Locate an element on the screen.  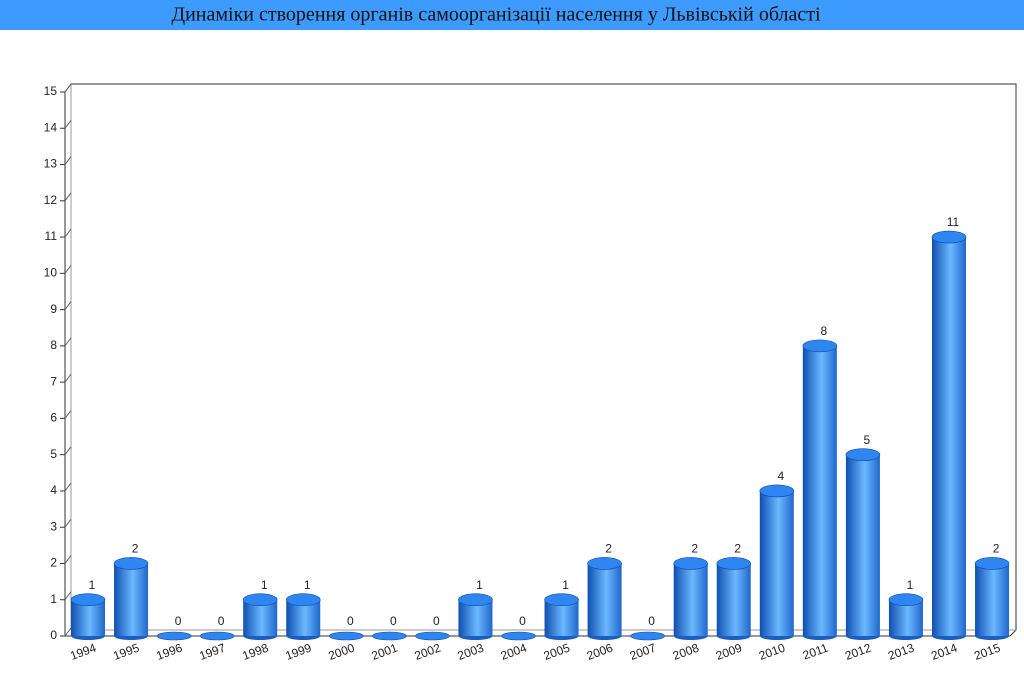
x-tick-label: 2011 is located at coordinates (815, 652).